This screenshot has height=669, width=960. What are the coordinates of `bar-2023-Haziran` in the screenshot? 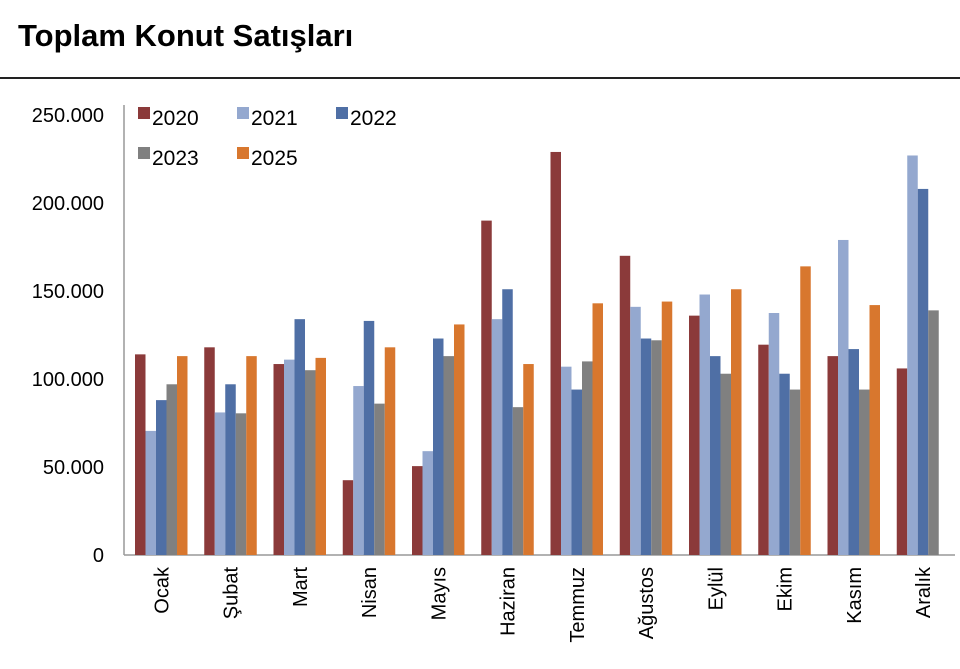 It's located at (518, 481).